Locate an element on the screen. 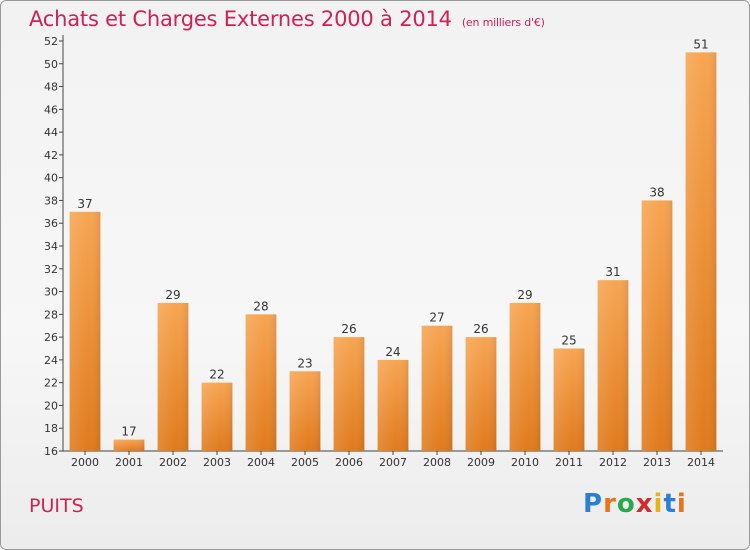 This screenshot has height=550, width=750. x-tick-label: 2012 is located at coordinates (613, 462).